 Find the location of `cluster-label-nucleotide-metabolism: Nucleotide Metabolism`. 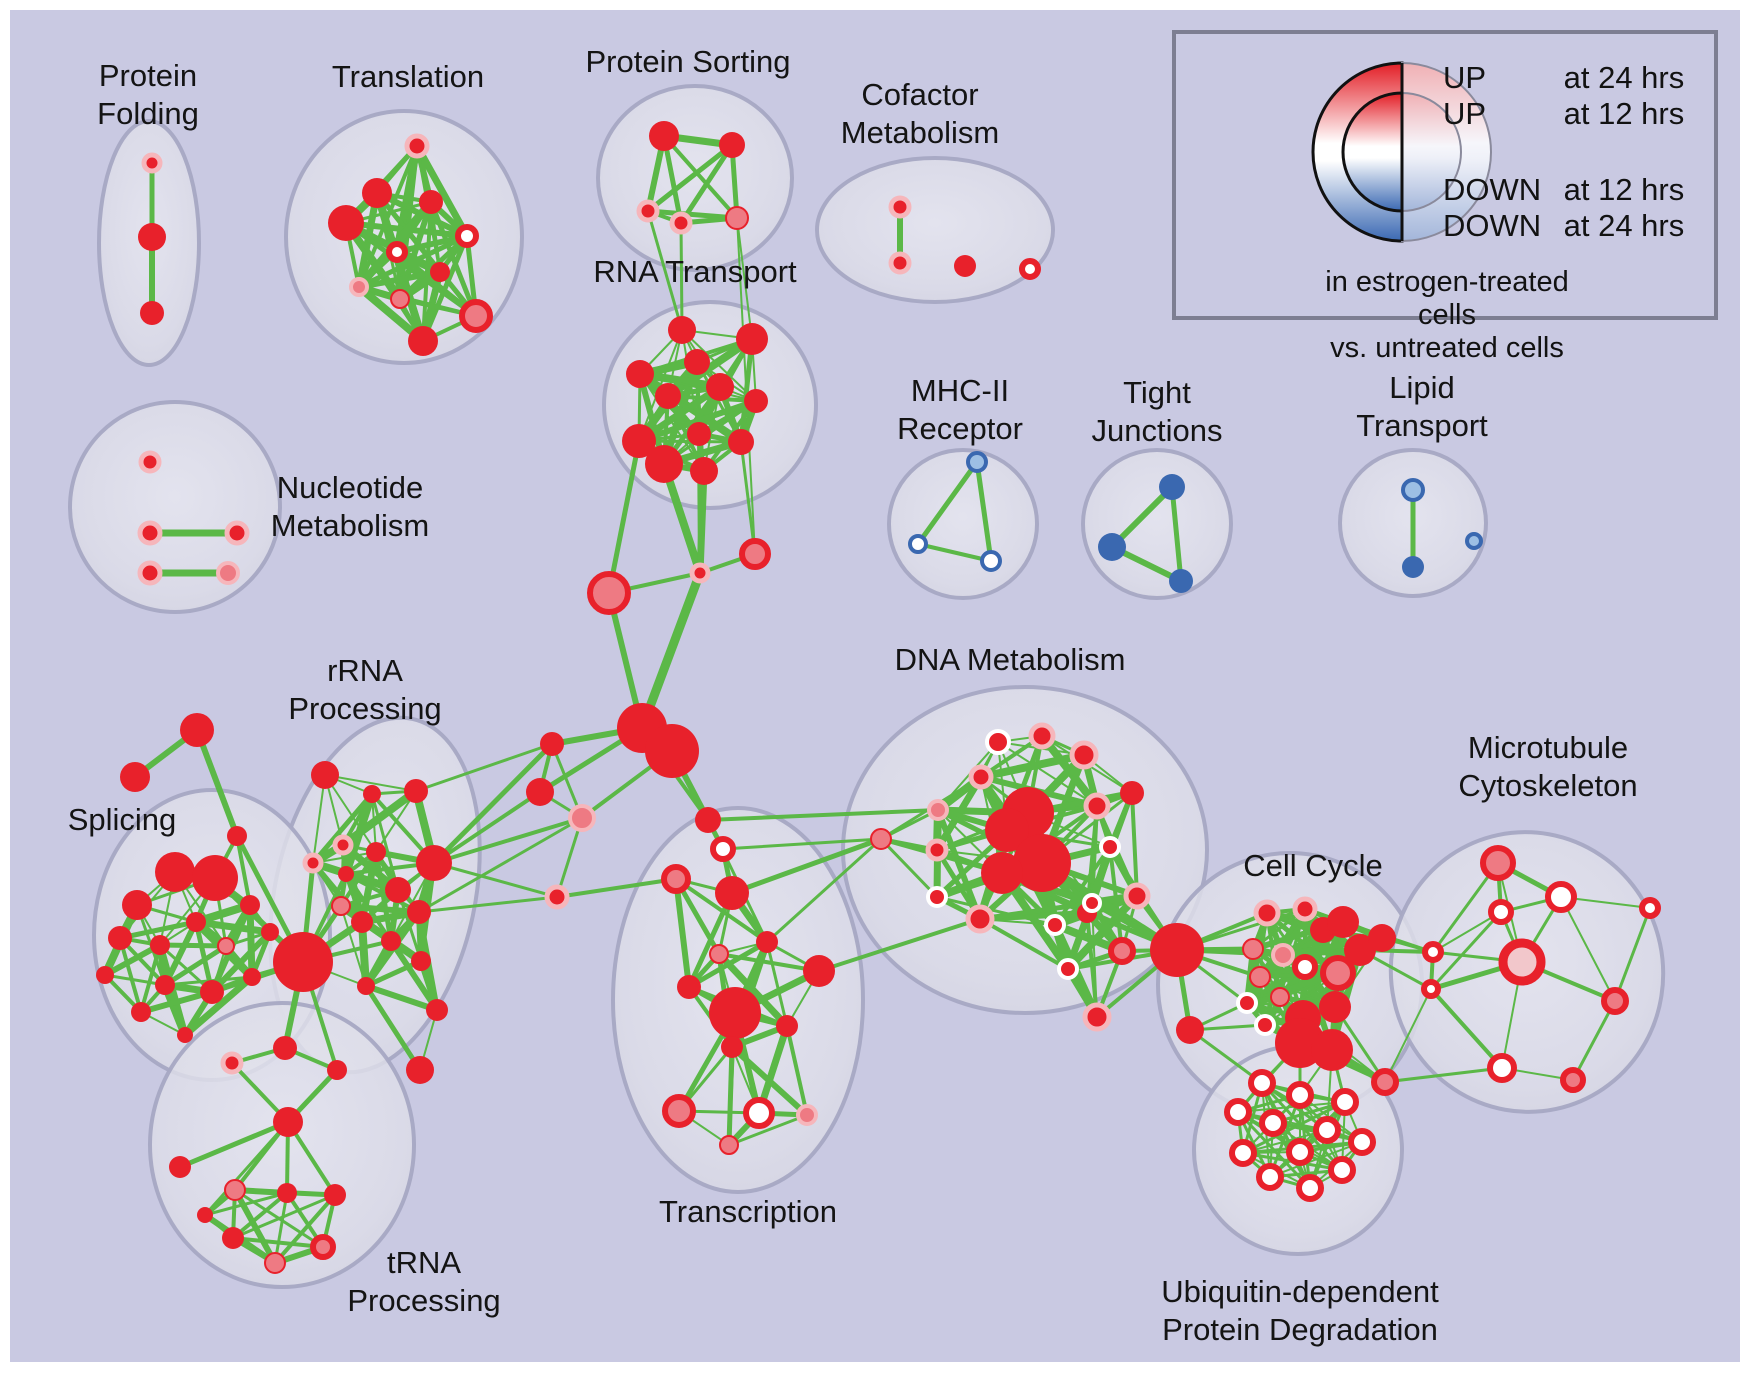

cluster-label-nucleotide-metabolism: Nucleotide Metabolism is located at coordinates (350, 506).